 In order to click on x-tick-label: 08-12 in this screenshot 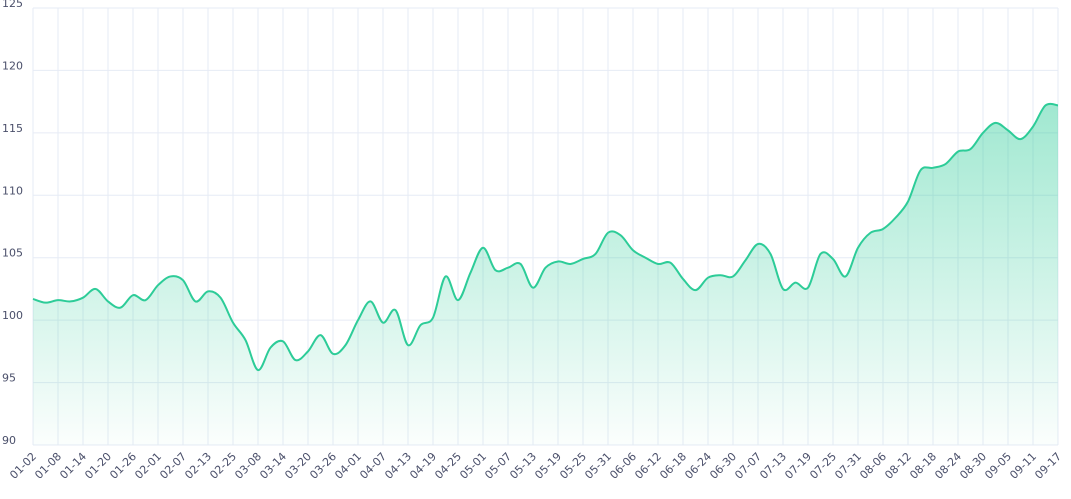, I will do `click(898, 466)`.